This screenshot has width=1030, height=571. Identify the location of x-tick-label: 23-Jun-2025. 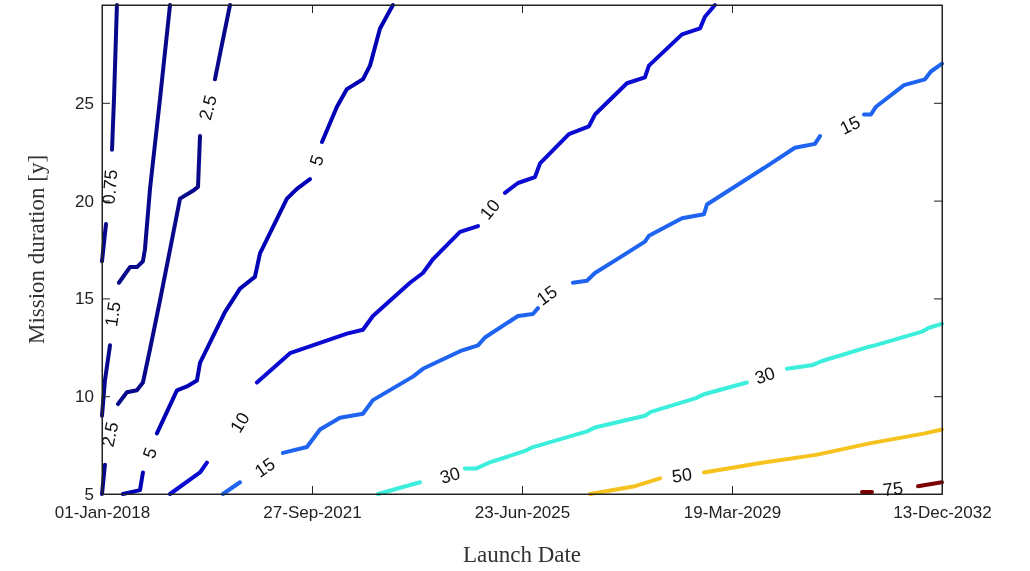
(522, 513).